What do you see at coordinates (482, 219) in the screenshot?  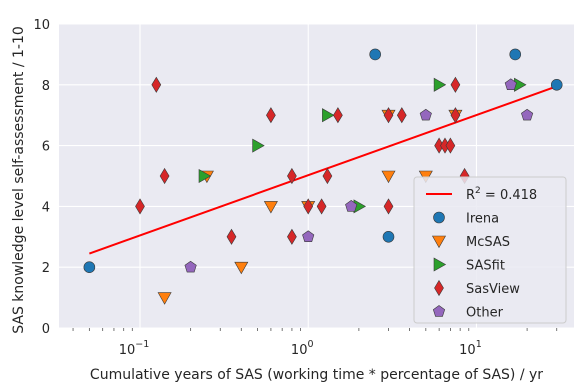 I see `legend-label-irena: Irena` at bounding box center [482, 219].